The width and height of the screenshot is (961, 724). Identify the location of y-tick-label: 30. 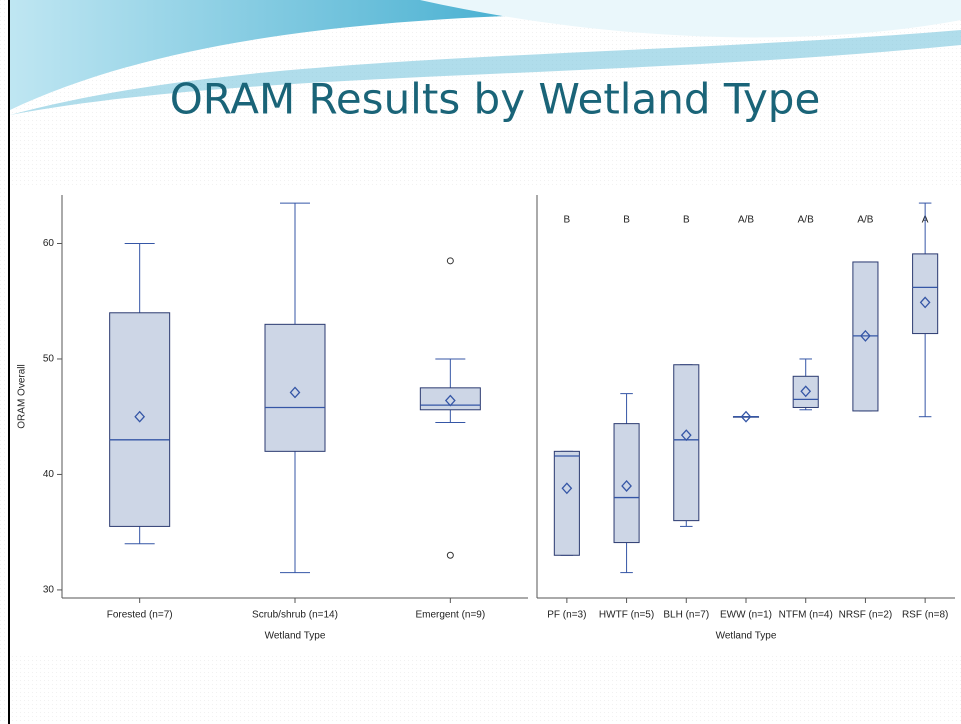
(49, 590).